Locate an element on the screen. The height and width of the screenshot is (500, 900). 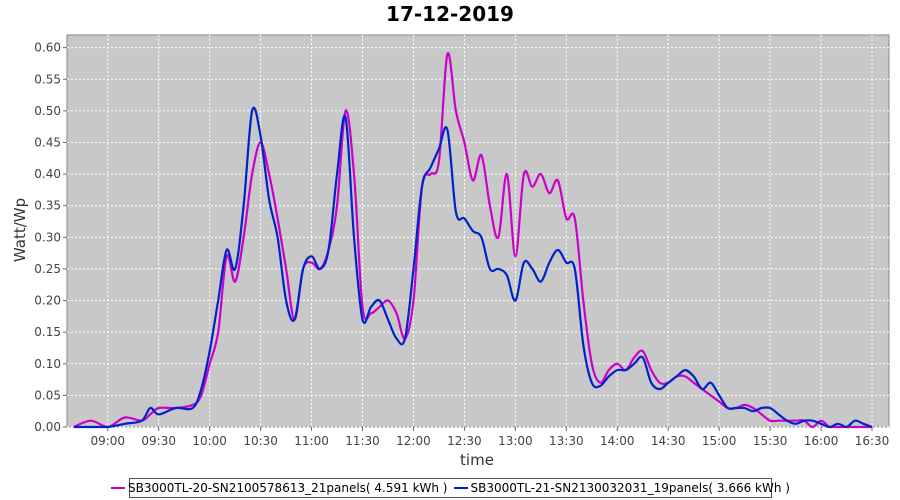
y-tick-label: 0.30 is located at coordinates (47, 237).